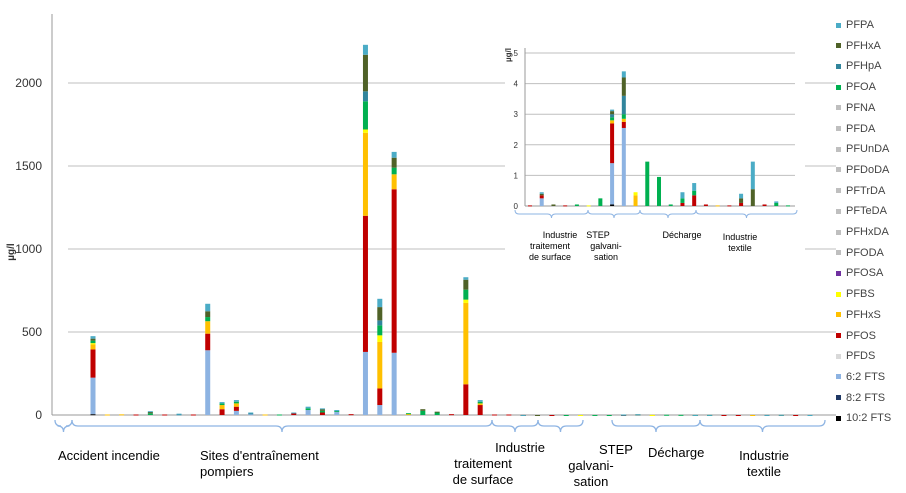 This screenshot has height=493, width=906. What do you see at coordinates (855, 294) in the screenshot?
I see `legend-item: PFBS` at bounding box center [855, 294].